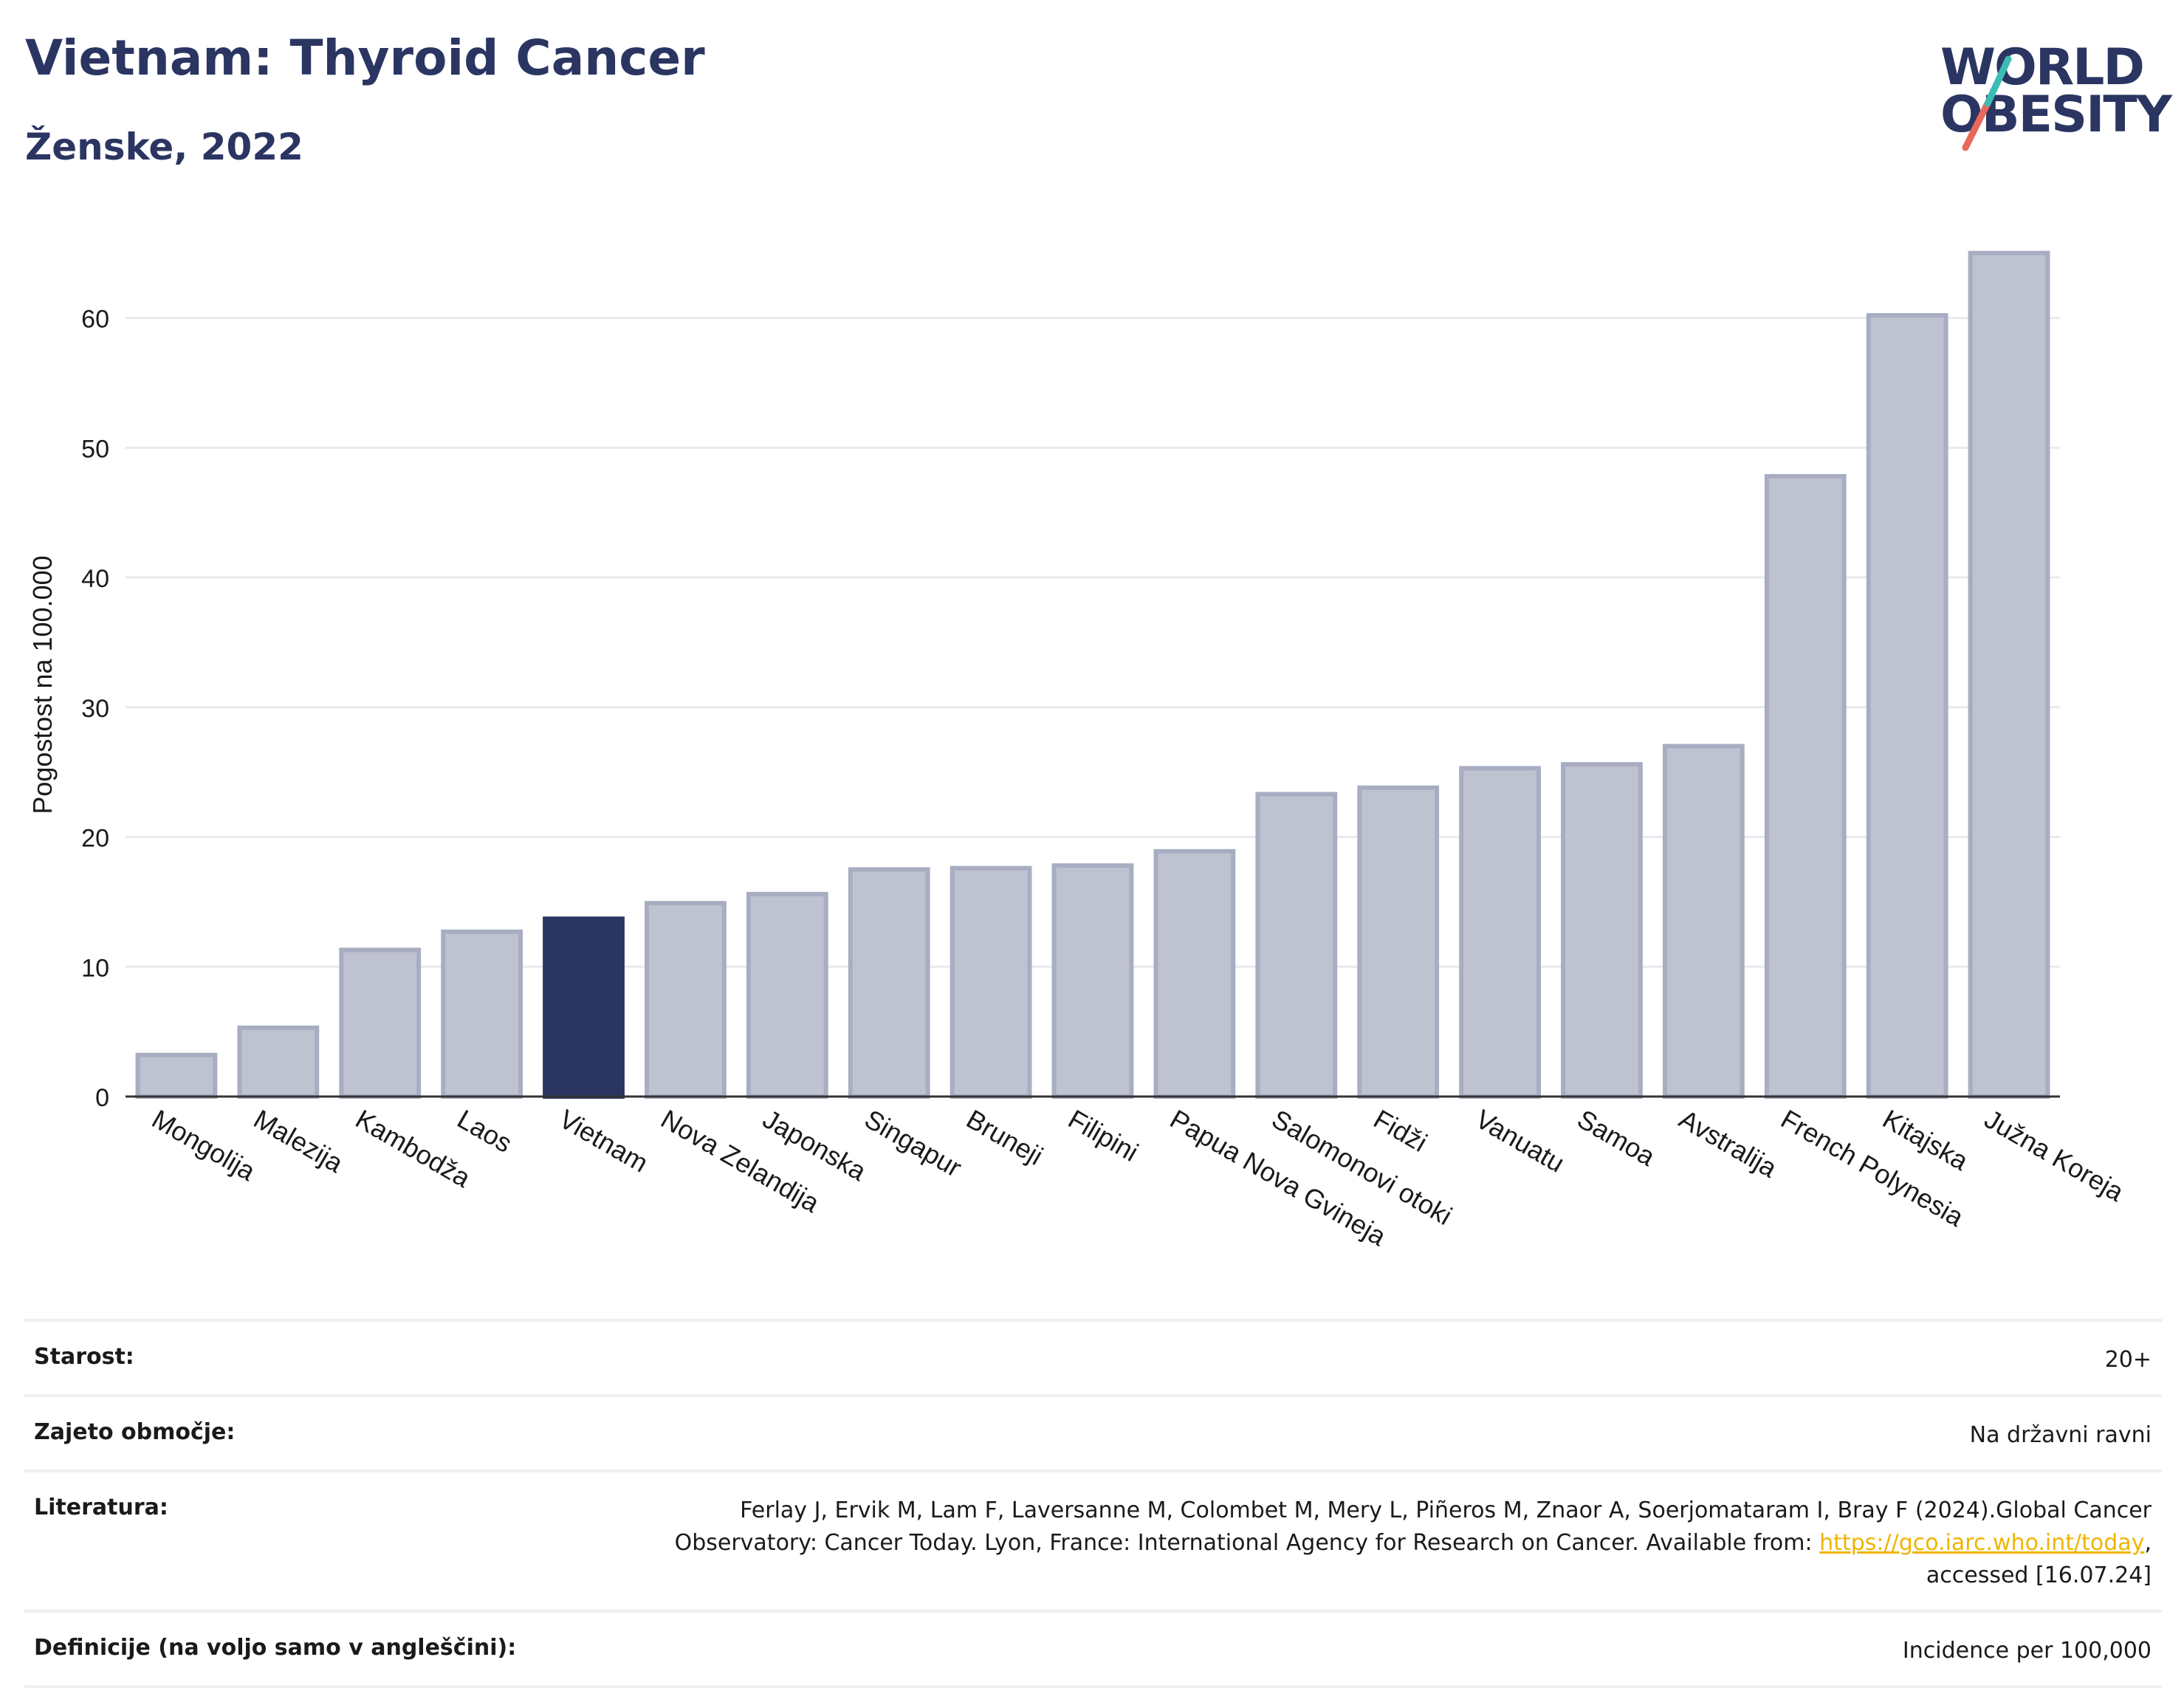  I want to click on y-axis-ticks: 0 10 20 30 40 50 60, so click(95, 709).